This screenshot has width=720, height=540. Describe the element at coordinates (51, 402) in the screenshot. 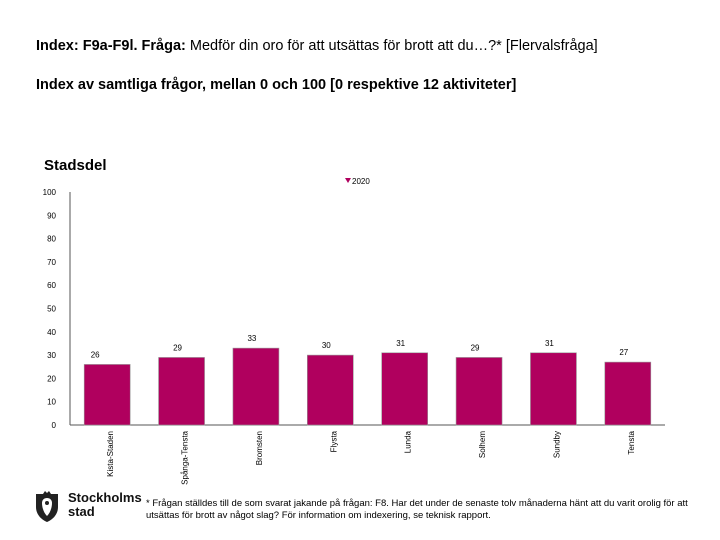

I see `y-tick-label: 10` at that location.